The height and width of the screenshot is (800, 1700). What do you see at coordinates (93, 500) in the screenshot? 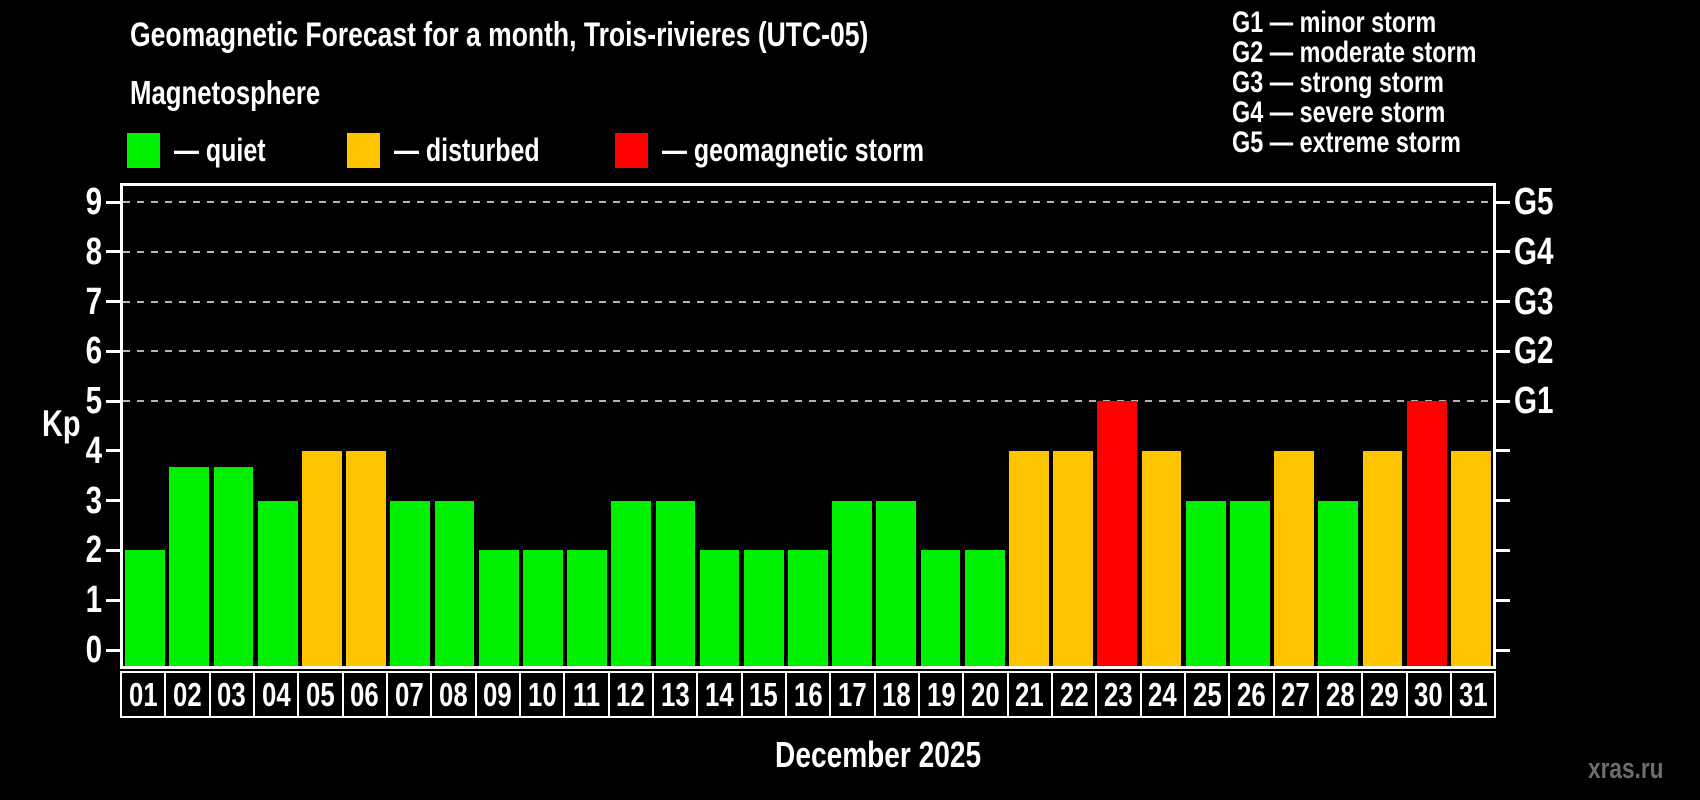
I see `y-axis-label-3: 3` at bounding box center [93, 500].